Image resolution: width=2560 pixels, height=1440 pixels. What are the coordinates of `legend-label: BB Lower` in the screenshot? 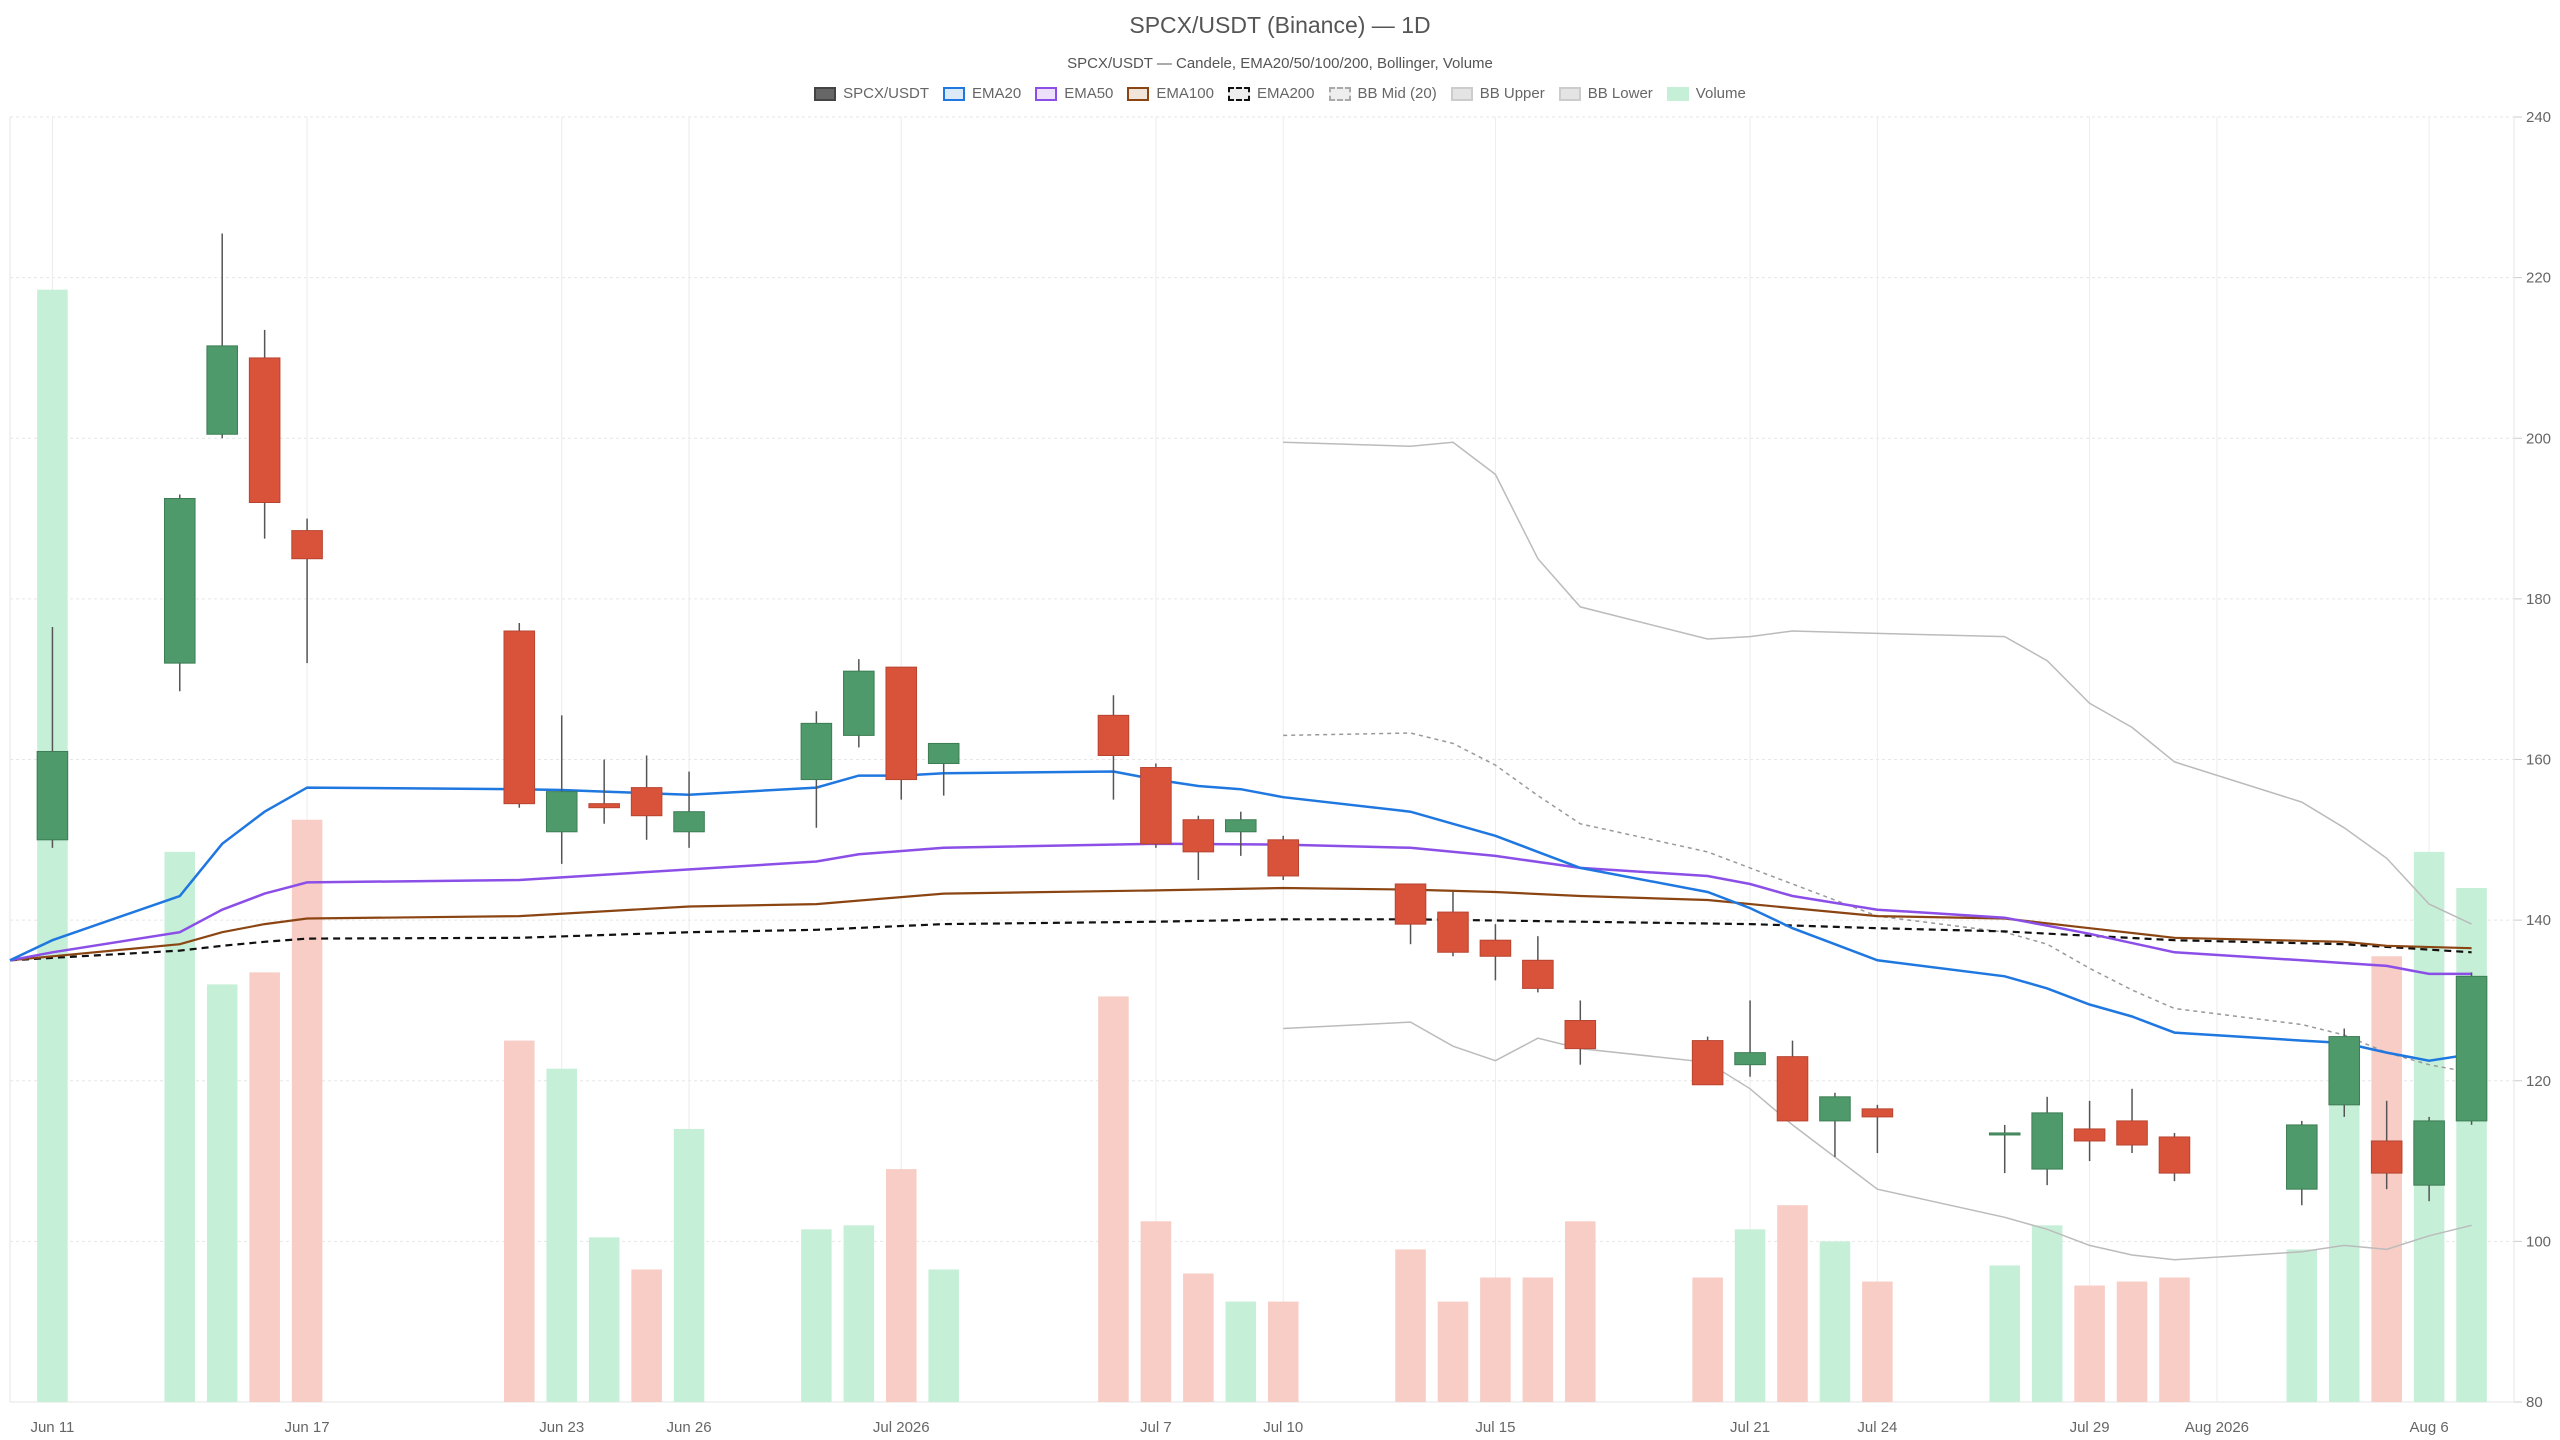 It's located at (1620, 93).